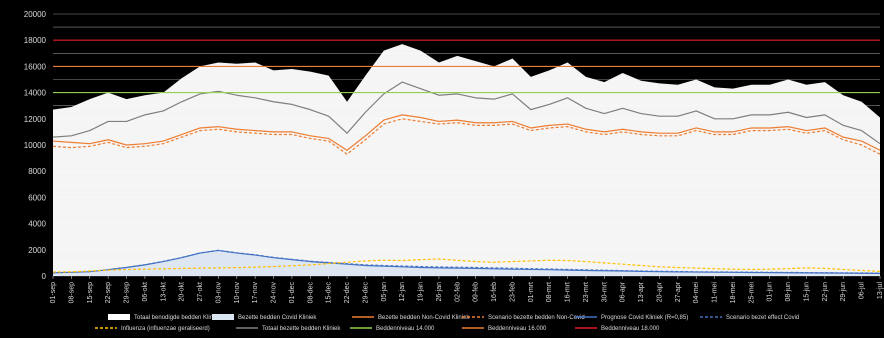 This screenshot has height=338, width=884. What do you see at coordinates (37, 224) in the screenshot?
I see `y-tick-label: 4000` at bounding box center [37, 224].